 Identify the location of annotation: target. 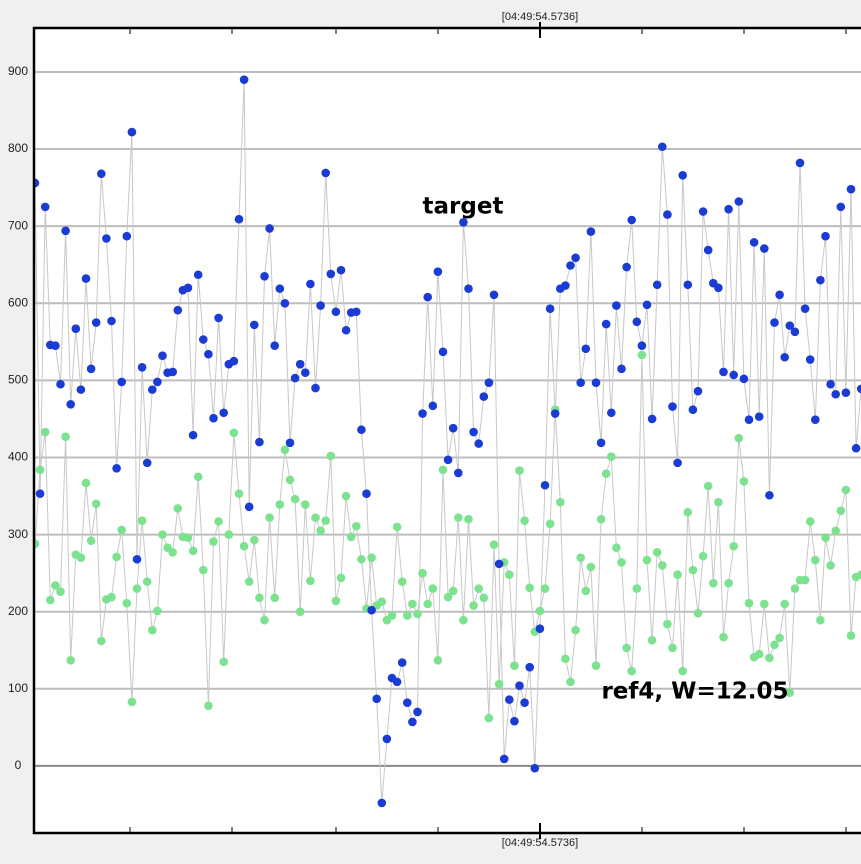
(463, 207).